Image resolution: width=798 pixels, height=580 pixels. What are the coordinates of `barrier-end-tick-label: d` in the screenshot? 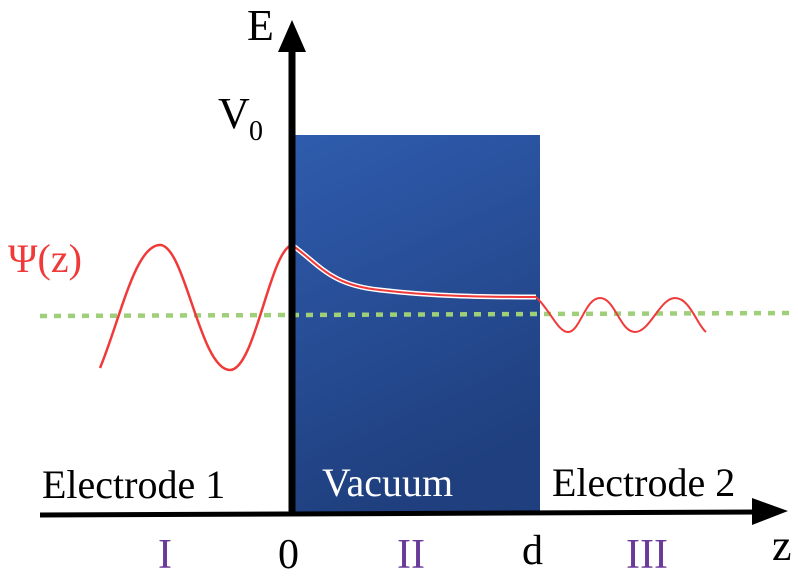 It's located at (532, 551).